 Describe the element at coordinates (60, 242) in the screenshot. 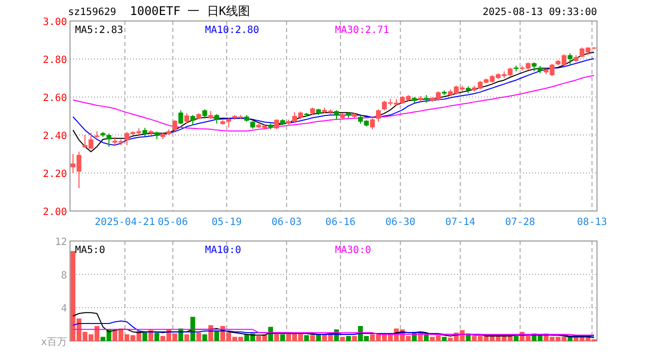

I see `y-tick-label: 12` at that location.